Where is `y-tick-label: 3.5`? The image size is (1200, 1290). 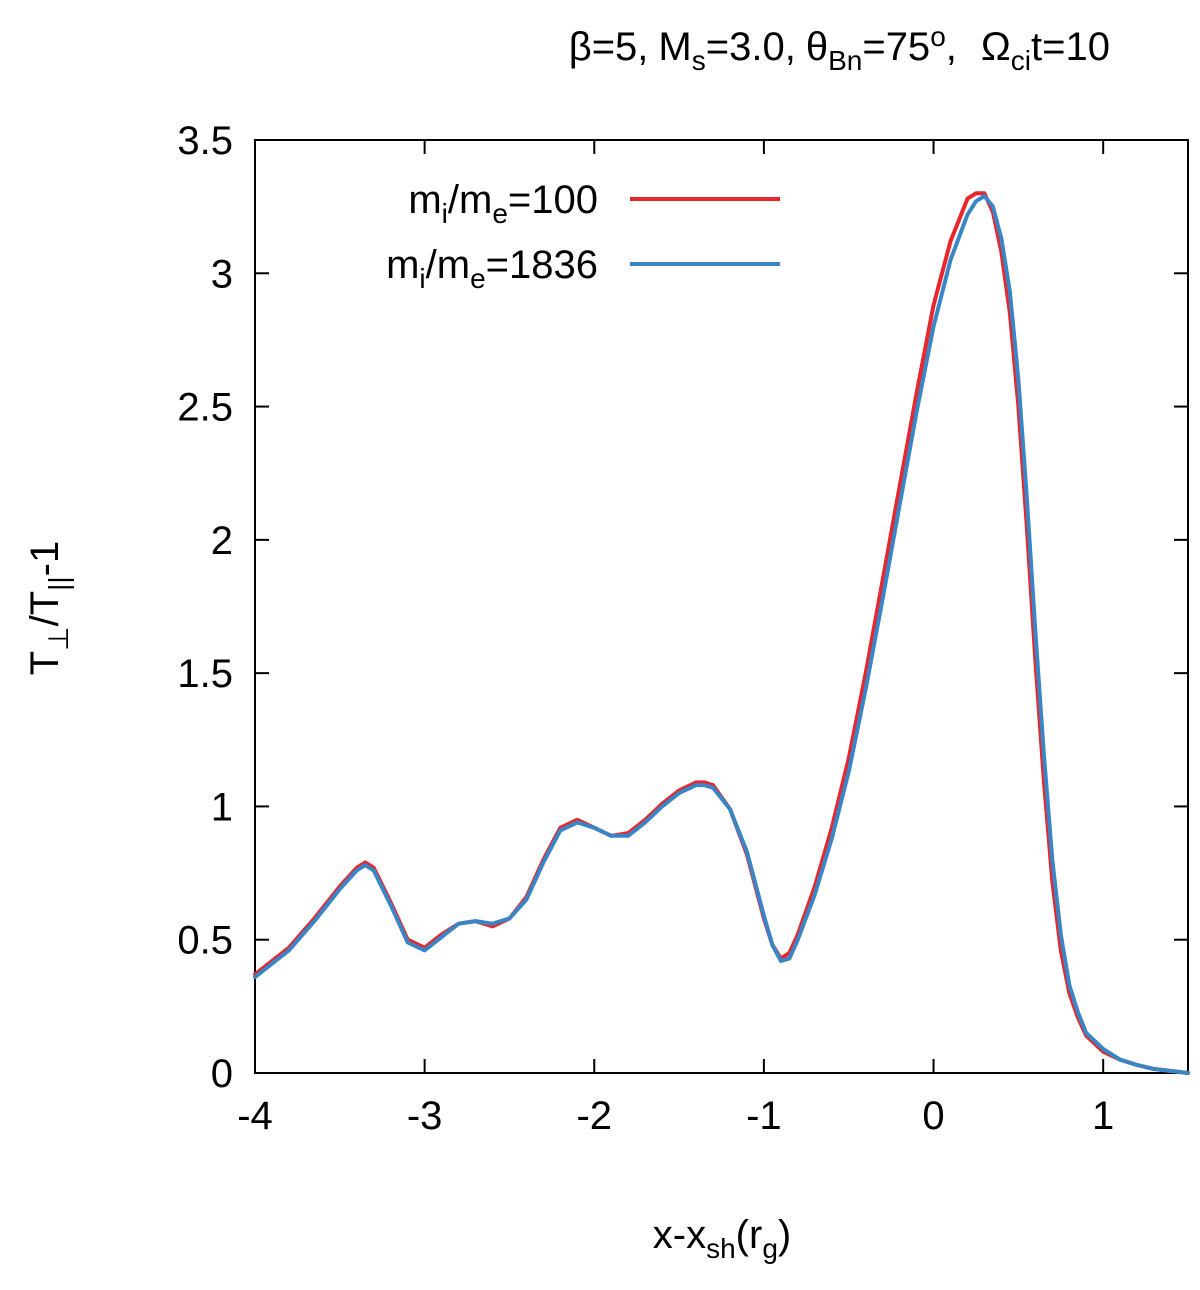
y-tick-label: 3.5 is located at coordinates (205, 141).